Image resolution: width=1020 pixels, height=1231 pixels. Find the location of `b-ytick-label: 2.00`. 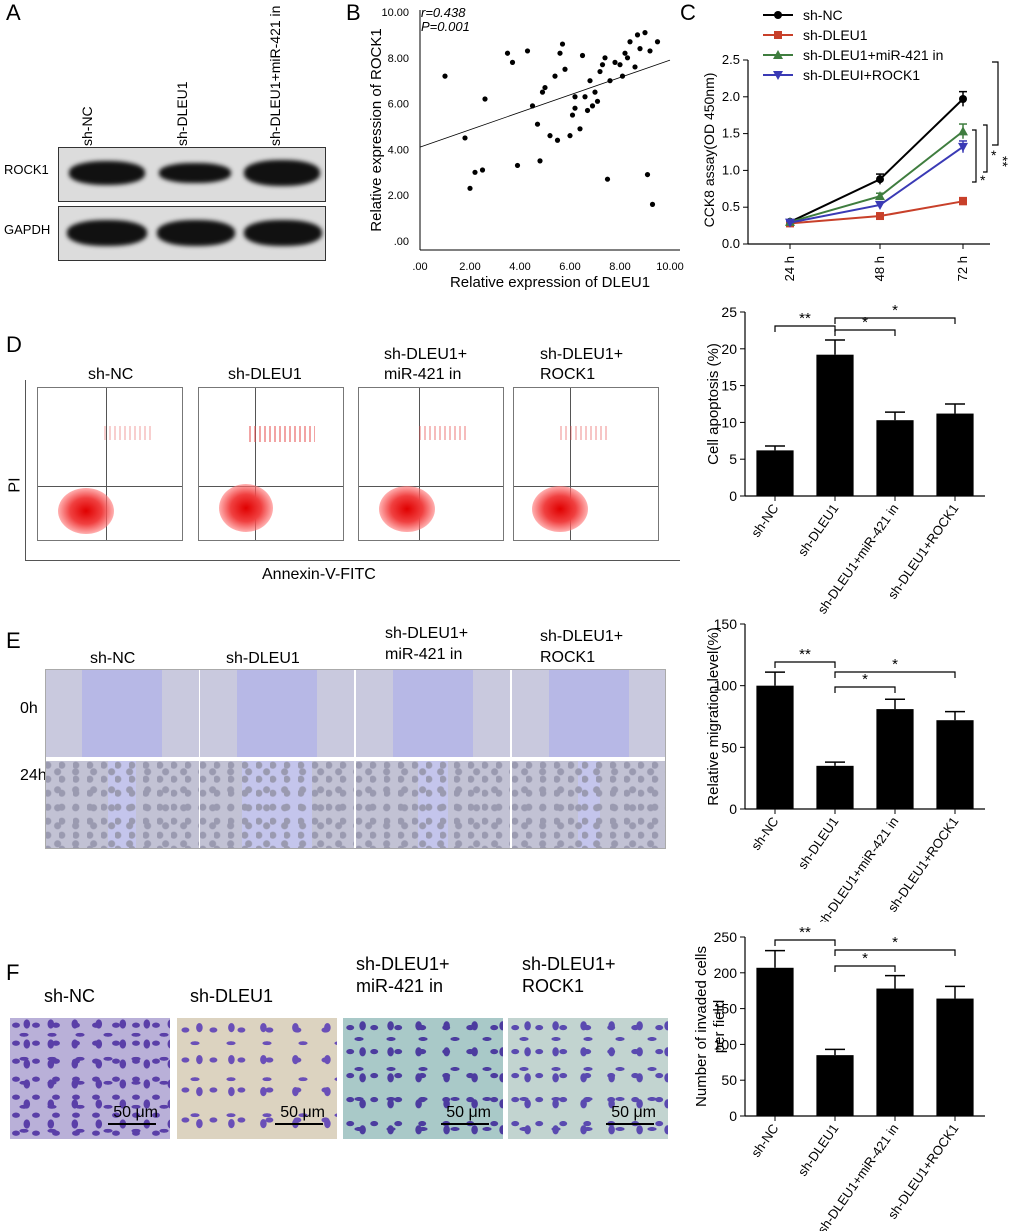

b-ytick-label: 2.00 is located at coordinates (398, 196).